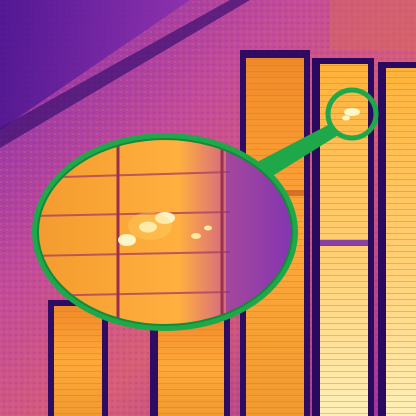 The image size is (416, 416). What do you see at coordinates (165, 229) in the screenshot?
I see `hot-spots` at bounding box center [165, 229].